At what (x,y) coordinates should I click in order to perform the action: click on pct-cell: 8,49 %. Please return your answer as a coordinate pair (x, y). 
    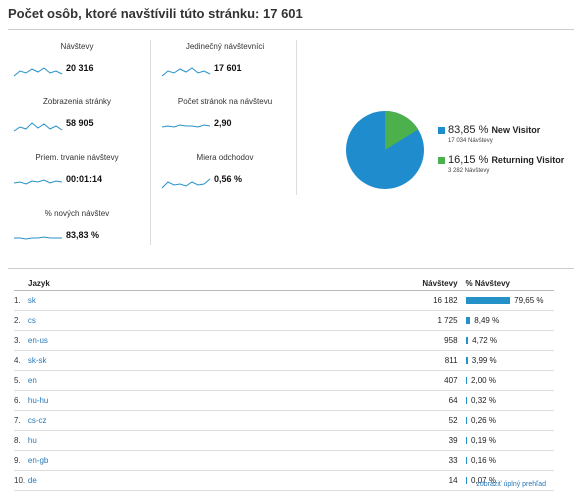
    Looking at the image, I should click on (509, 320).